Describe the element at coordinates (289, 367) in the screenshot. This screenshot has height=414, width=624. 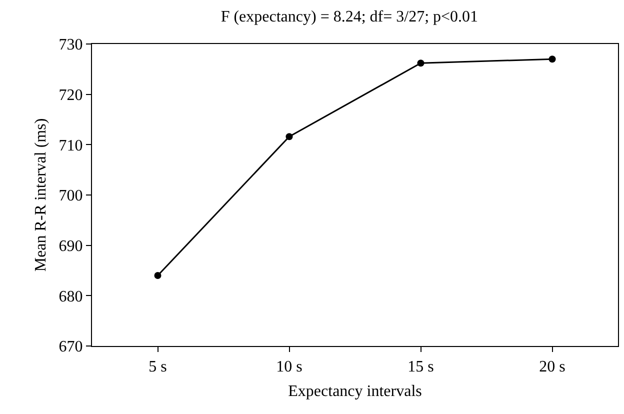
I see `x-tick-label: 10 s` at that location.